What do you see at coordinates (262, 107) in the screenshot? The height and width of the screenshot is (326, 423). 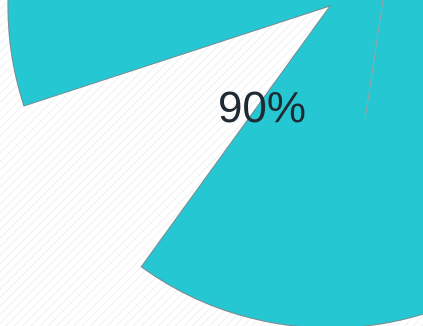 I see `slice-data-label: 90%` at bounding box center [262, 107].